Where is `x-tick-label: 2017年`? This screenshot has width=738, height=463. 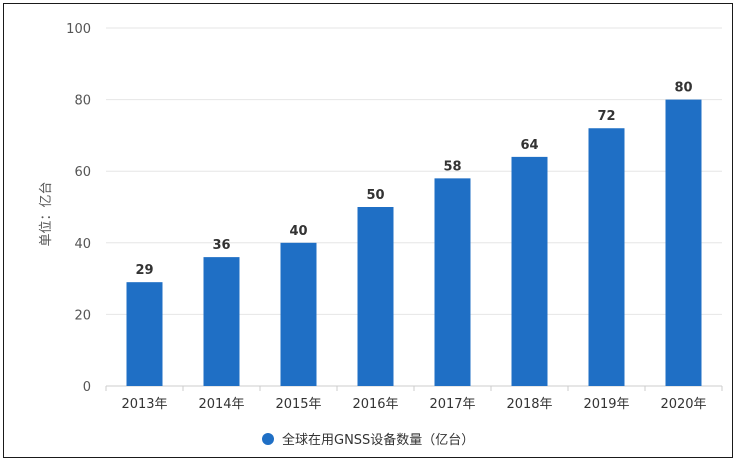
x-tick-label: 2017年 is located at coordinates (452, 404).